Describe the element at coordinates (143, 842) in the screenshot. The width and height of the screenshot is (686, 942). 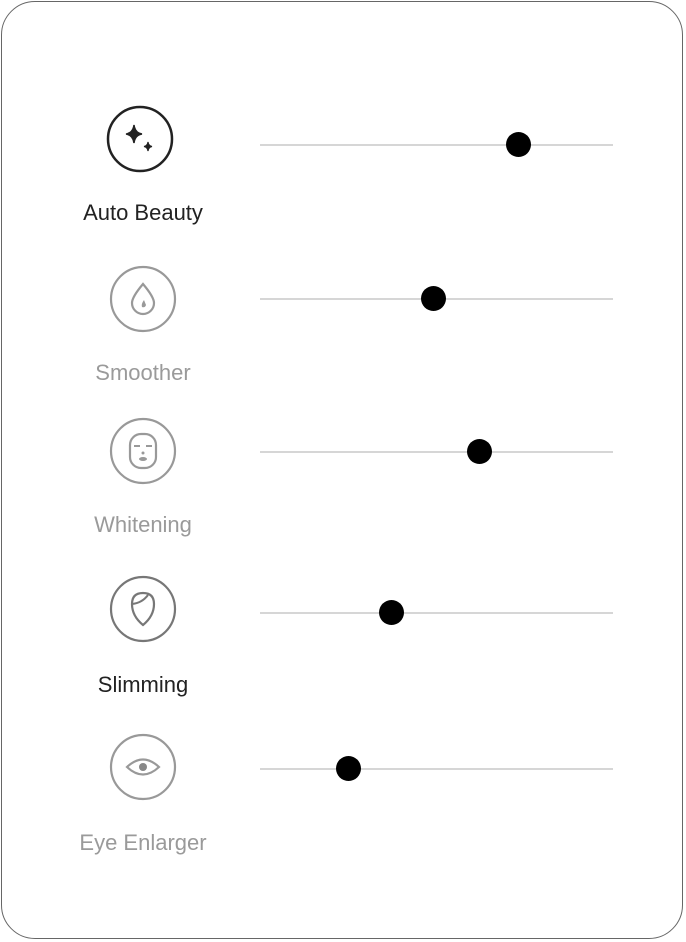
I see `label-eye-enlarger: Eye Enlarger` at that location.